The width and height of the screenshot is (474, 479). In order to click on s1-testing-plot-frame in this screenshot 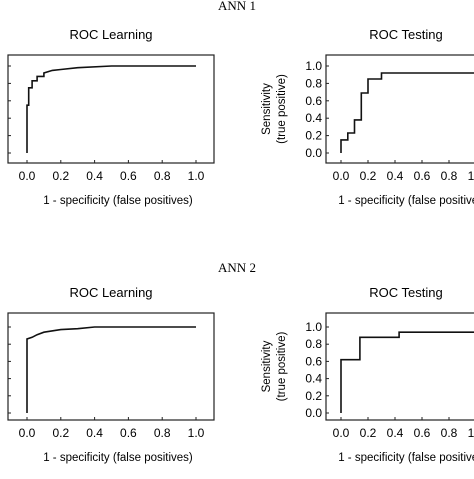, I will do `click(399, 109)`.